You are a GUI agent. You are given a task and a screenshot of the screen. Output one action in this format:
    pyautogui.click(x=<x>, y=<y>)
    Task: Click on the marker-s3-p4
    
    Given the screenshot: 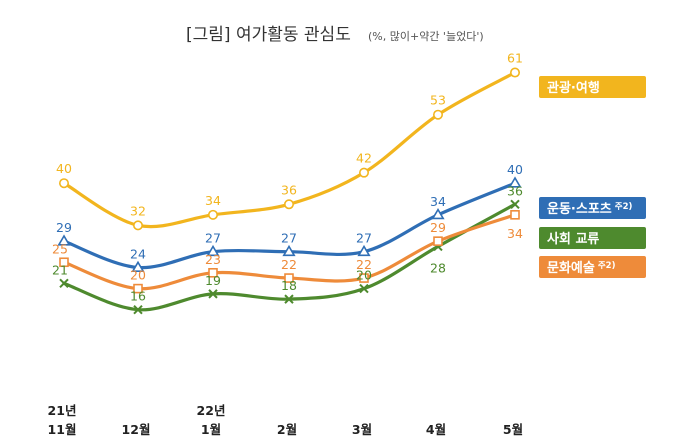 What is the action you would take?
    pyautogui.click(x=364, y=278)
    